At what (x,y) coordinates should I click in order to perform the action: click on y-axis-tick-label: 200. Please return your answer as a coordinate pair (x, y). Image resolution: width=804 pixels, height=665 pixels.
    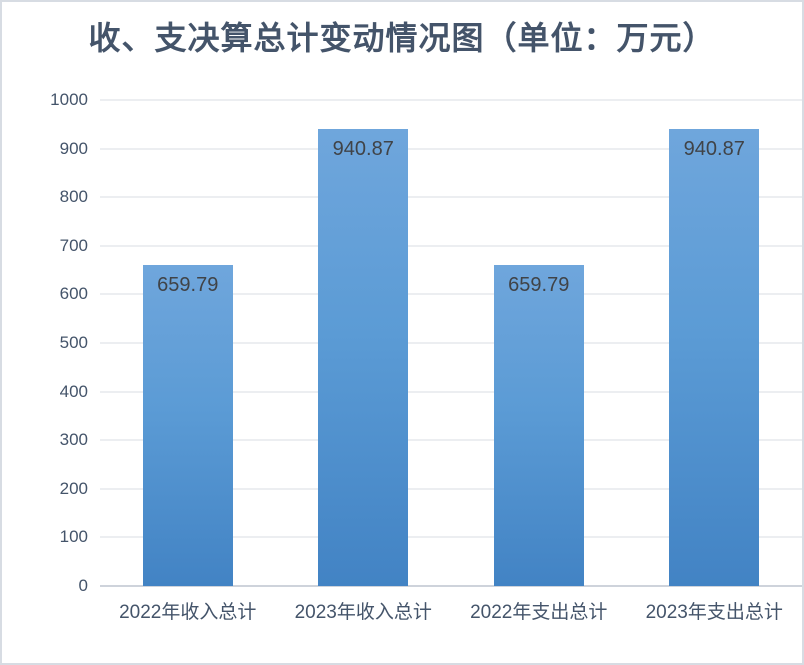
    Looking at the image, I should click on (73, 488).